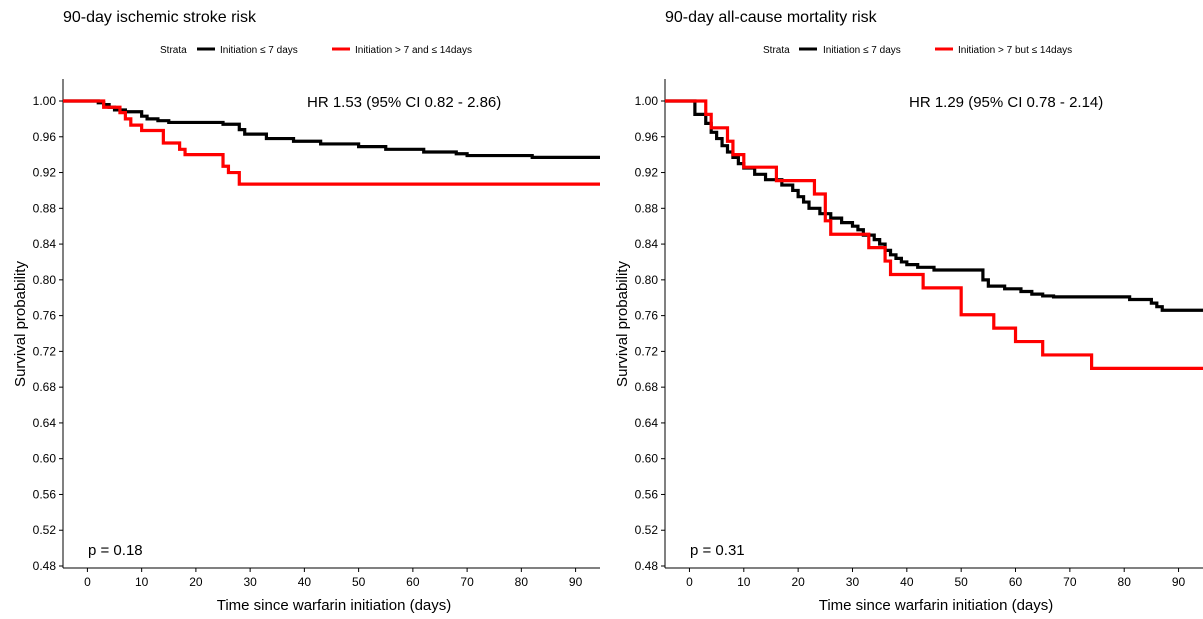 The image size is (1203, 619). I want to click on hazard-ratio-annotation: HR 1.29 (95% CI 0.78 - 2.14), so click(1006, 102).